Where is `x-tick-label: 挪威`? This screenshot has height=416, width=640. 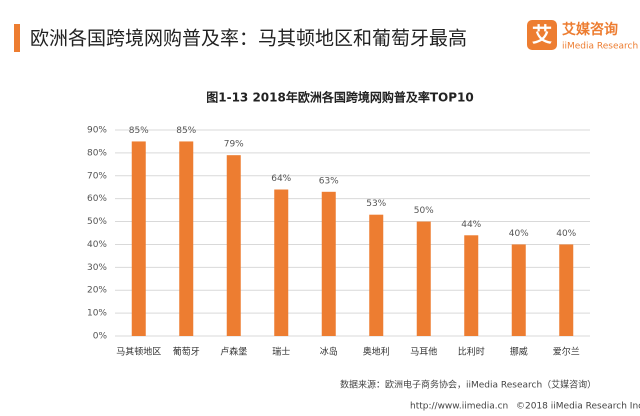
x-tick-label: 挪威 is located at coordinates (519, 352).